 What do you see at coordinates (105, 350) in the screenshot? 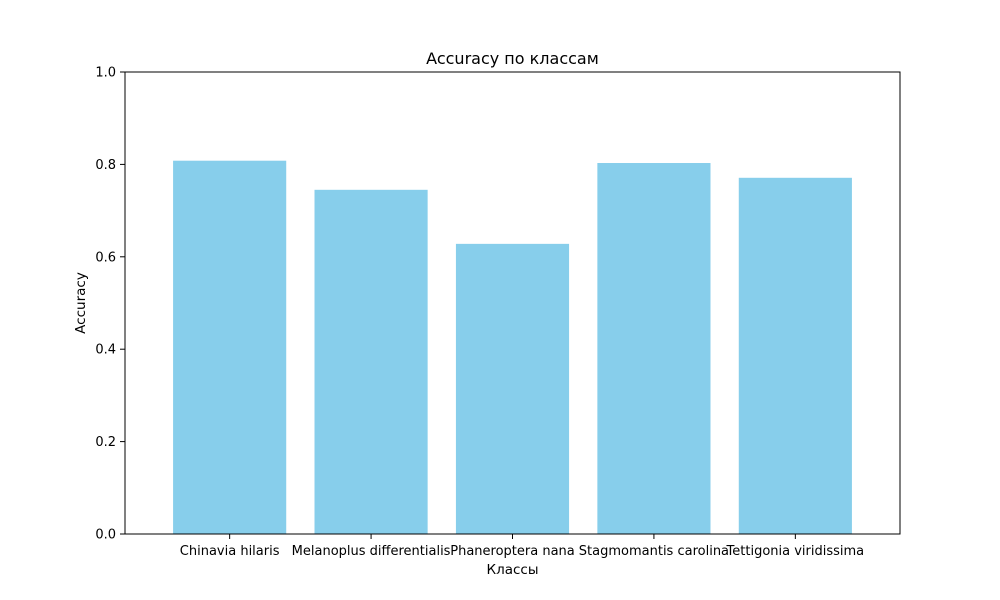
I see `y-tick-label-2: 0.4` at bounding box center [105, 350].